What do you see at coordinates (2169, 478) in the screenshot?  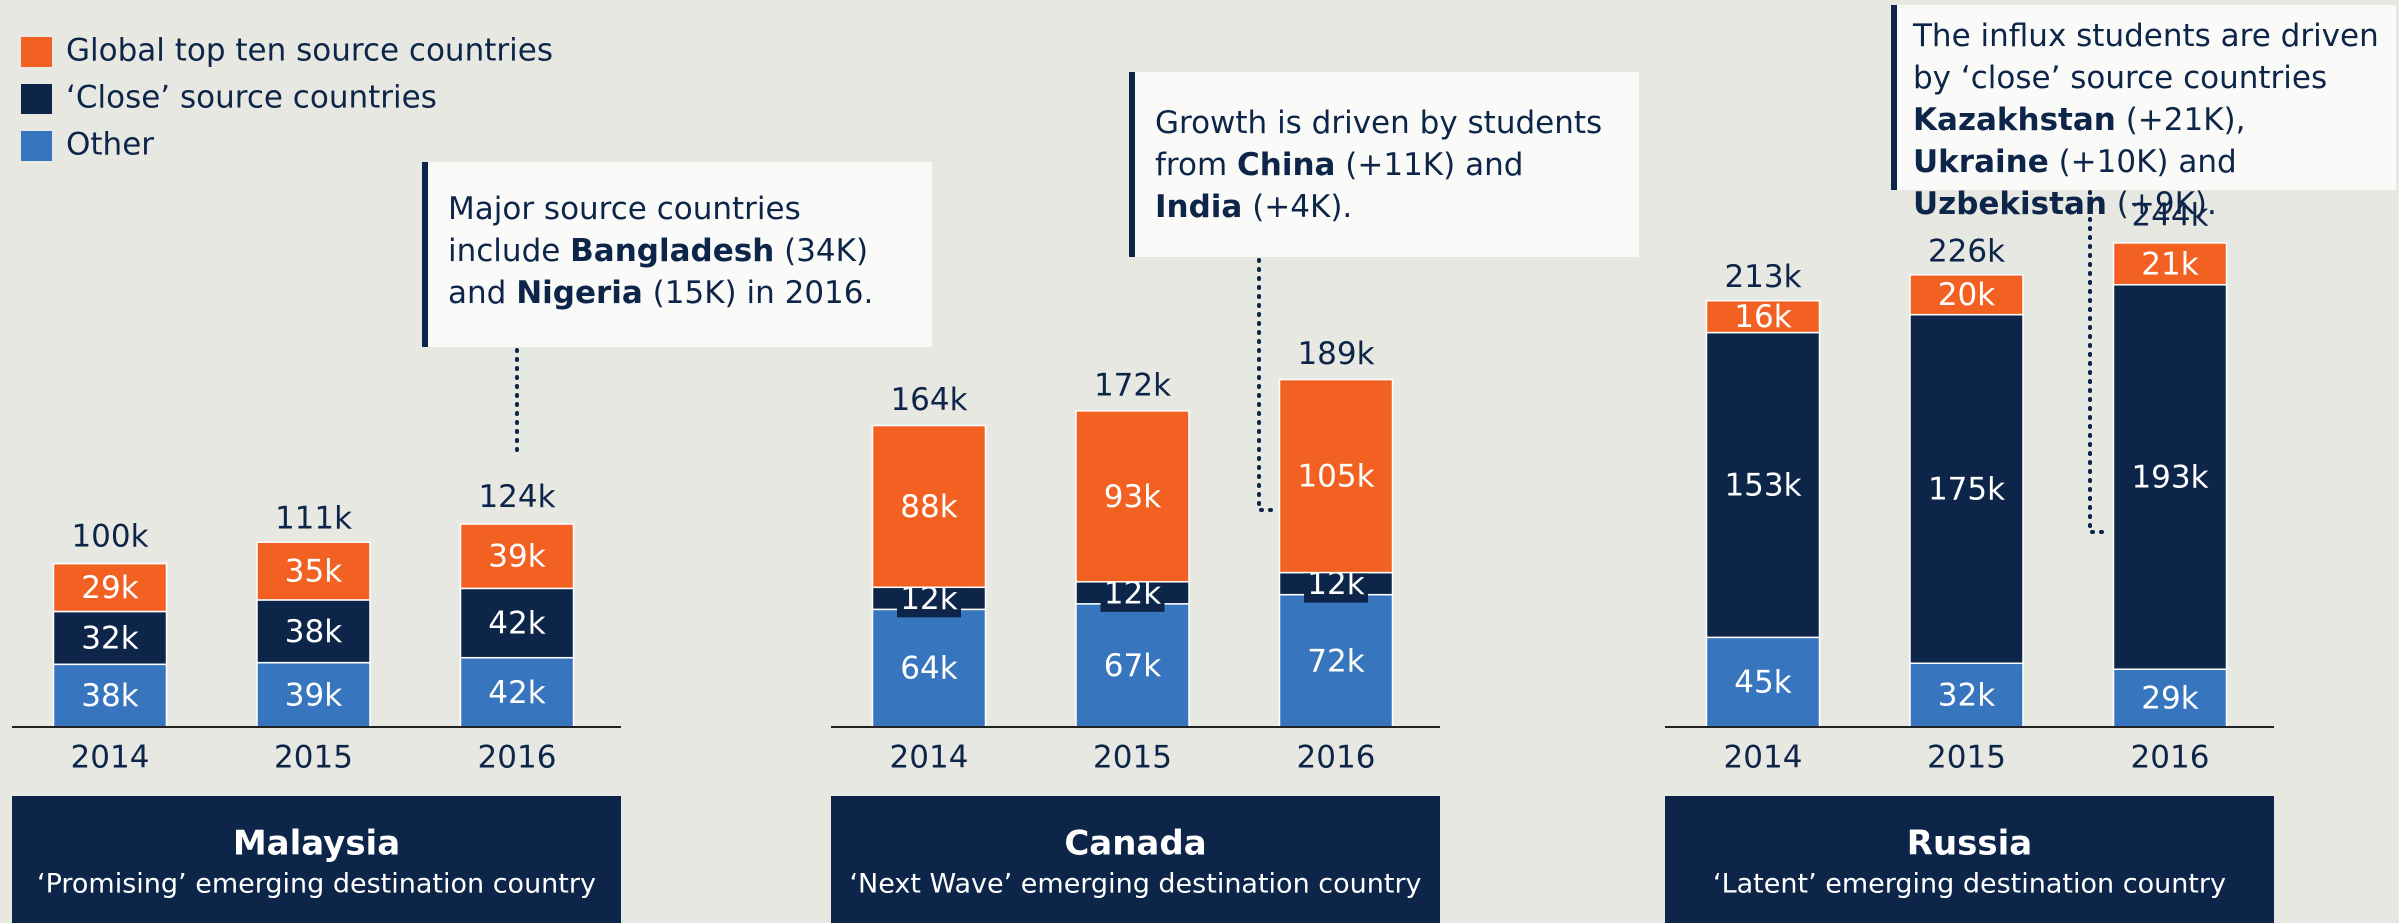 I see `value-label: 193k` at bounding box center [2169, 478].